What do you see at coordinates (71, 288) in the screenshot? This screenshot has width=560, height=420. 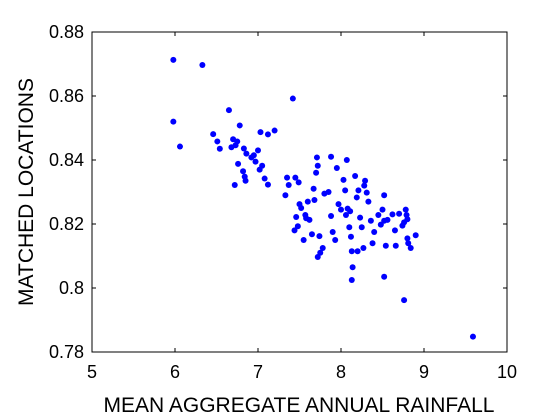 I see `y-tick-label: 0.8` at bounding box center [71, 288].